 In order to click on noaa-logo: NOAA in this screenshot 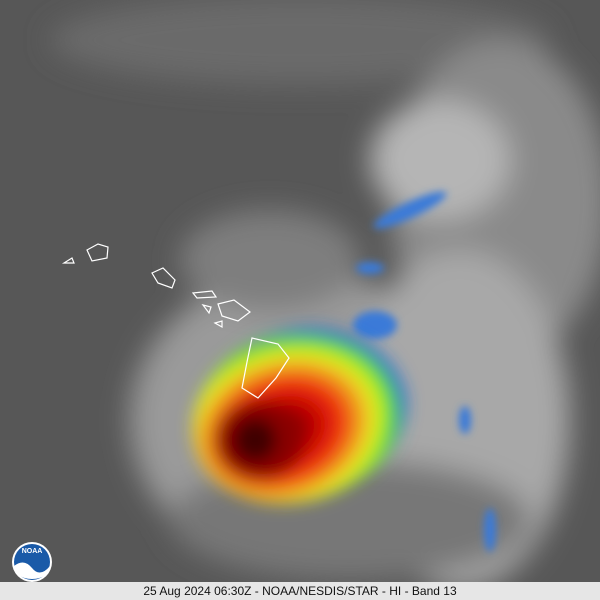, I will do `click(32, 562)`.